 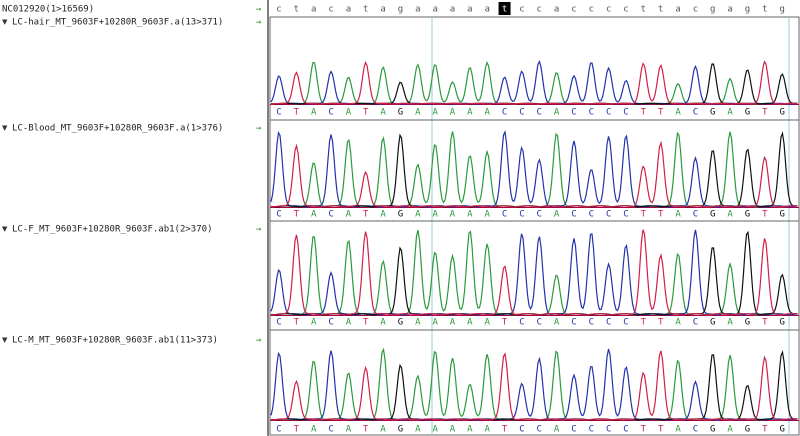 I want to click on reference-label: NC012920(1>16569), so click(x=48, y=10).